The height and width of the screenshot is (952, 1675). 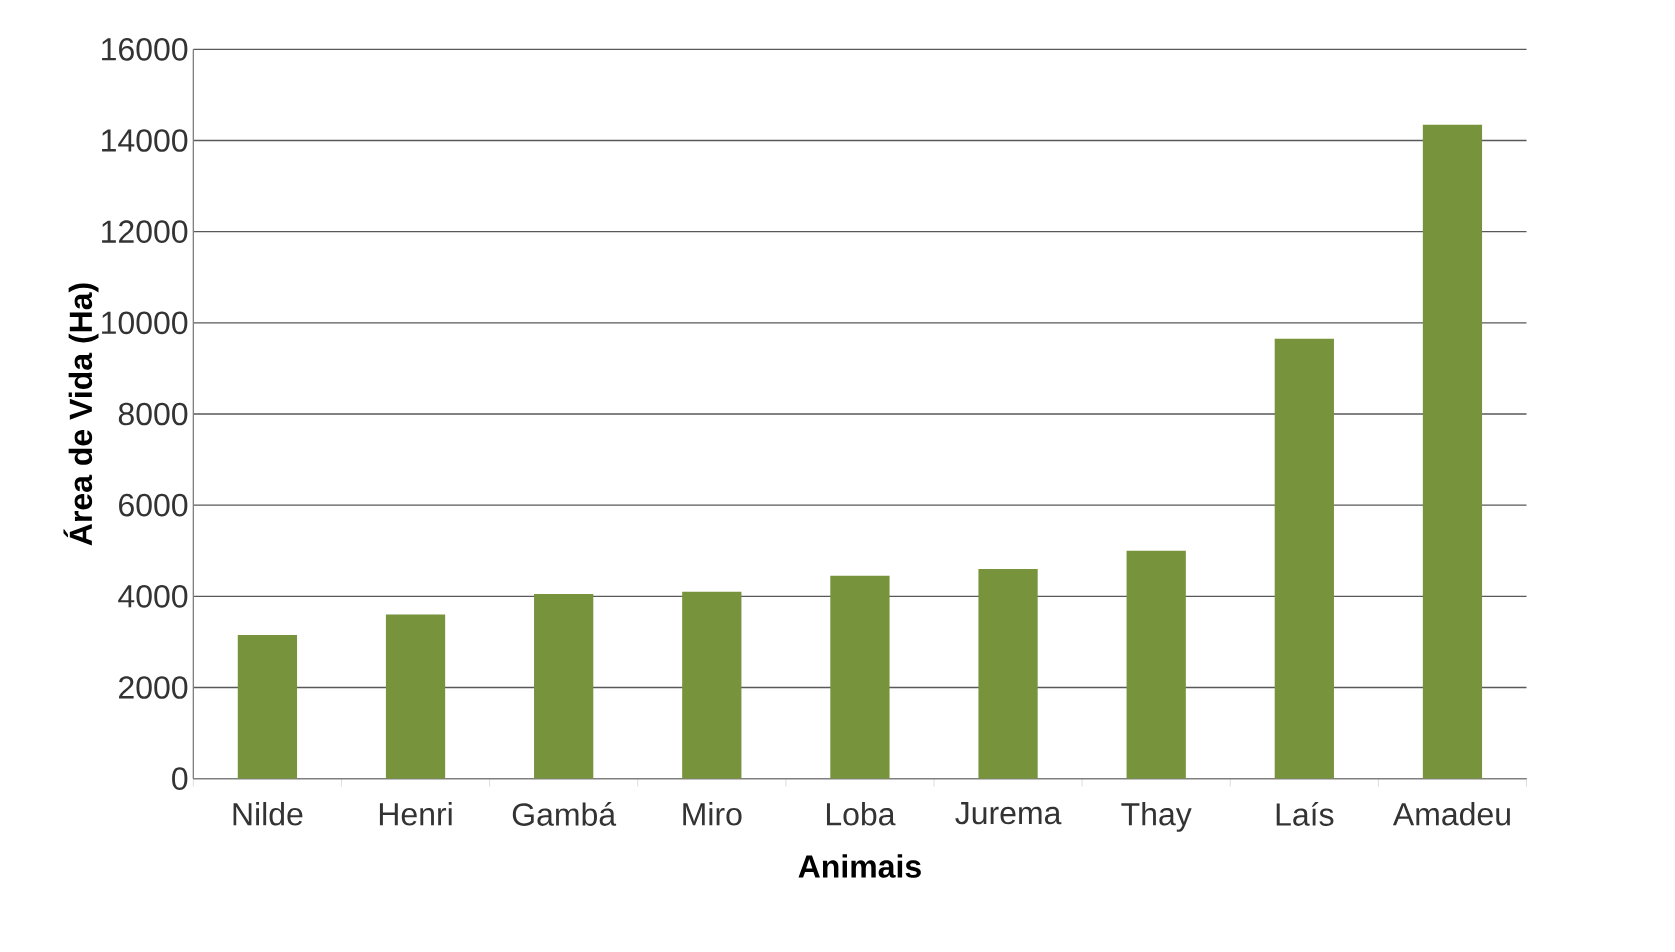 I want to click on y-tick-label: 8000, so click(x=153, y=414).